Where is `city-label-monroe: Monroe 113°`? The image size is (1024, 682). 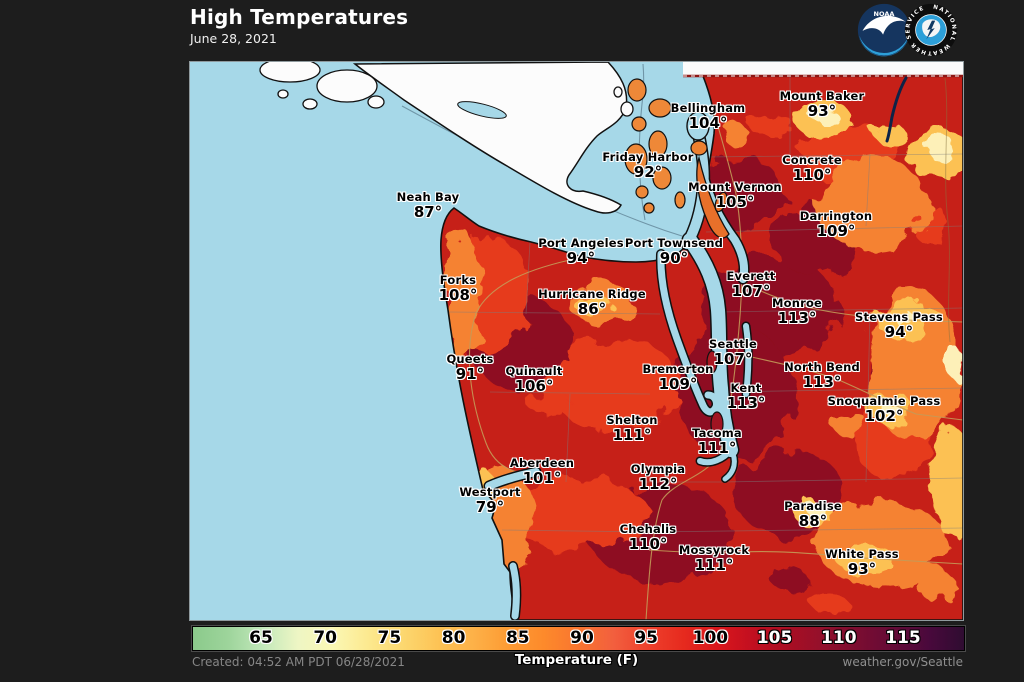 city-label-monroe: Monroe 113° is located at coordinates (797, 311).